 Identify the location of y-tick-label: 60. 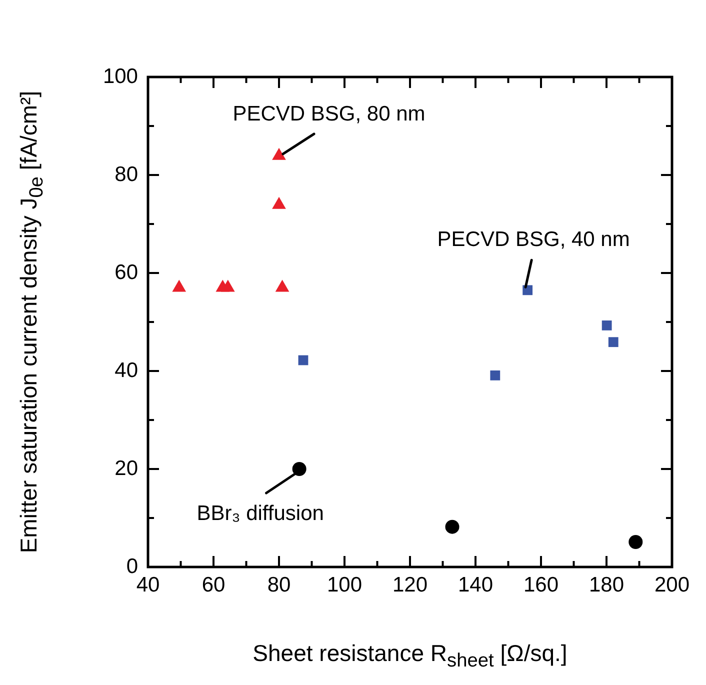
(126, 272).